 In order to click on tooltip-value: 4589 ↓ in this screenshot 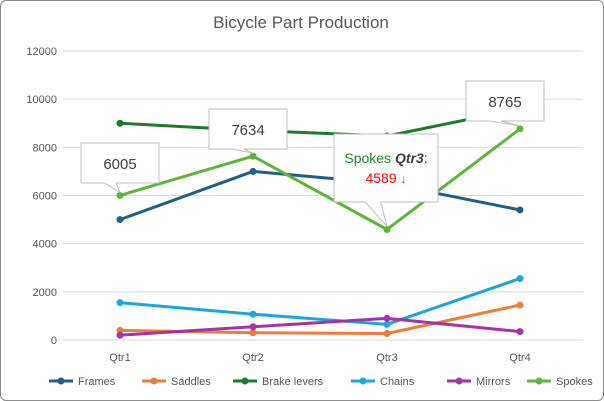, I will do `click(385, 178)`.